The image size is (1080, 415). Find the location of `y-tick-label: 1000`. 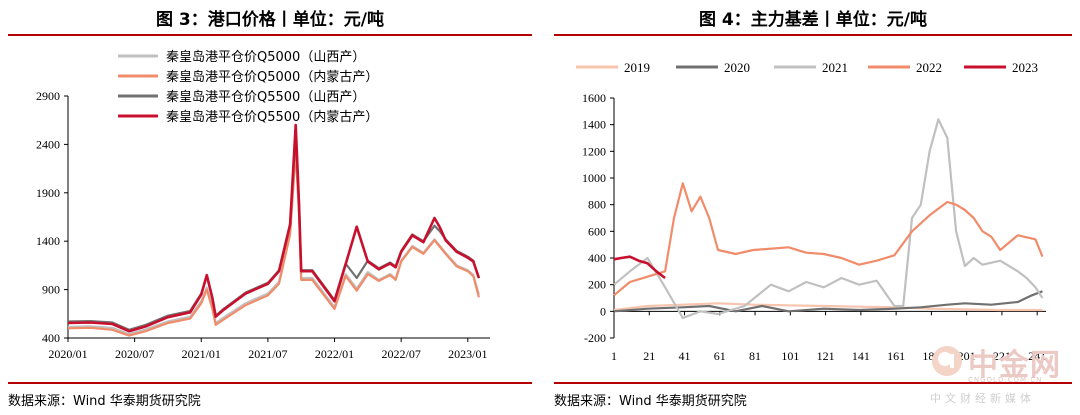

y-tick-label: 1000 is located at coordinates (594, 178).